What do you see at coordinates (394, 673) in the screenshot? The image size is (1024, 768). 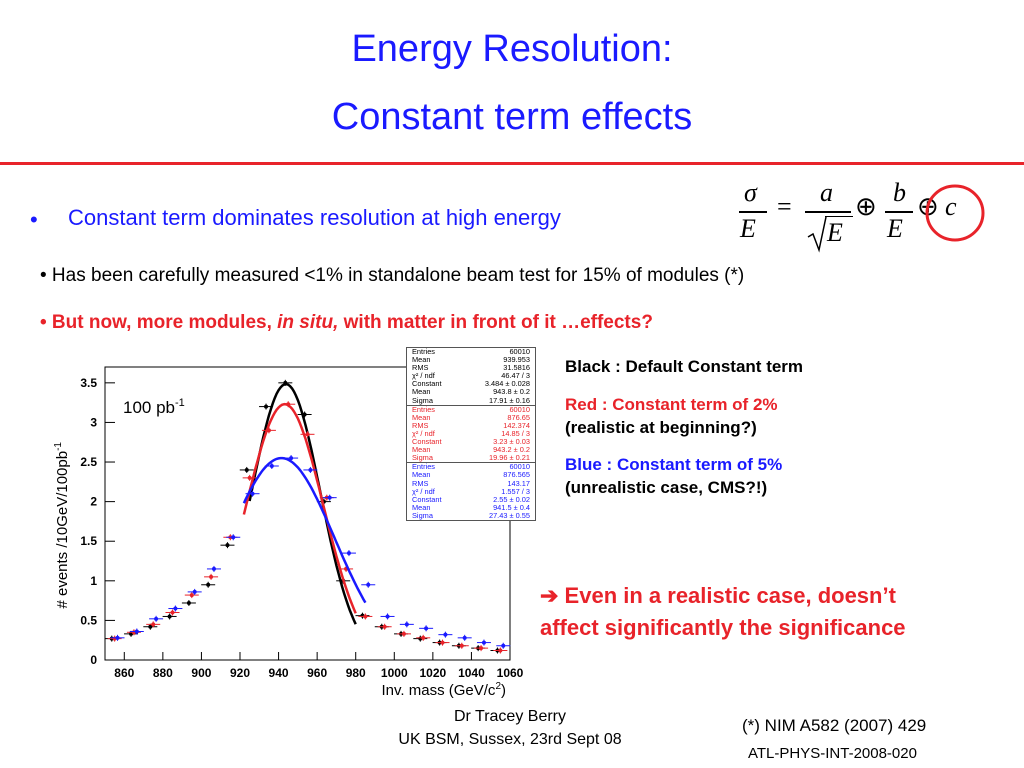 I see `x-tick-label: 1000` at bounding box center [394, 673].